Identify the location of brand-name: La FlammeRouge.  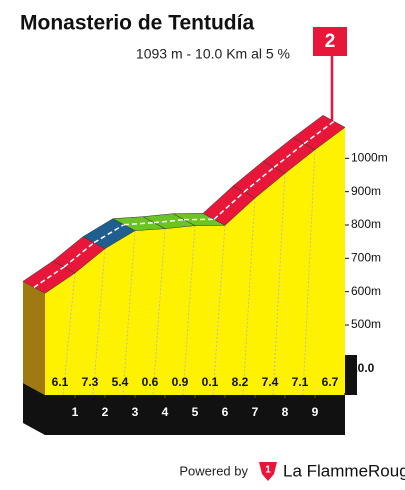
(344, 470).